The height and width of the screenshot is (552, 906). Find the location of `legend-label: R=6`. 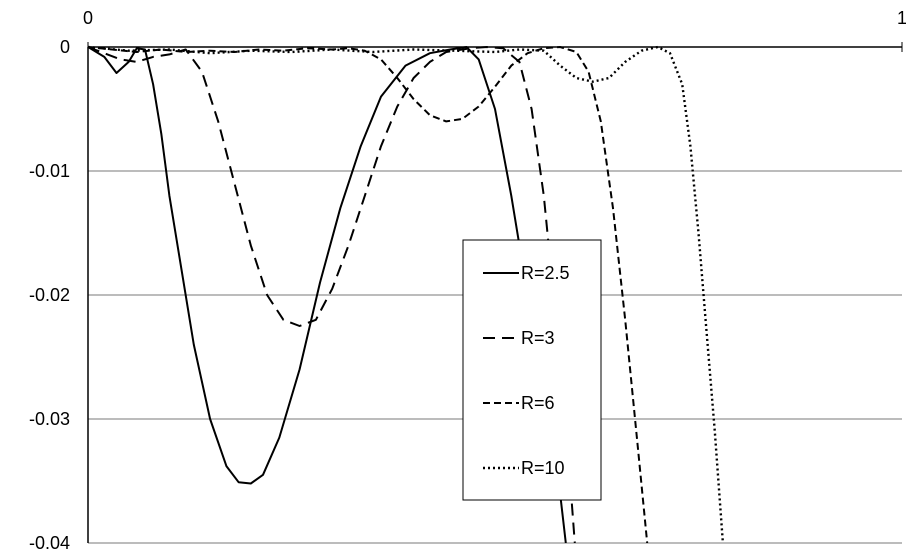

legend-label: R=6 is located at coordinates (538, 403).